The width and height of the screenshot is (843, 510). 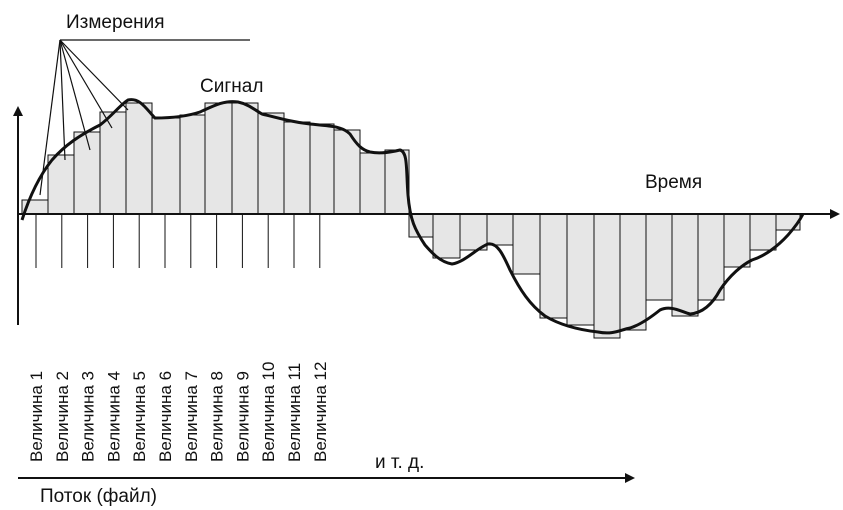 I want to click on sample-value-label: Величина 10, so click(x=268, y=412).